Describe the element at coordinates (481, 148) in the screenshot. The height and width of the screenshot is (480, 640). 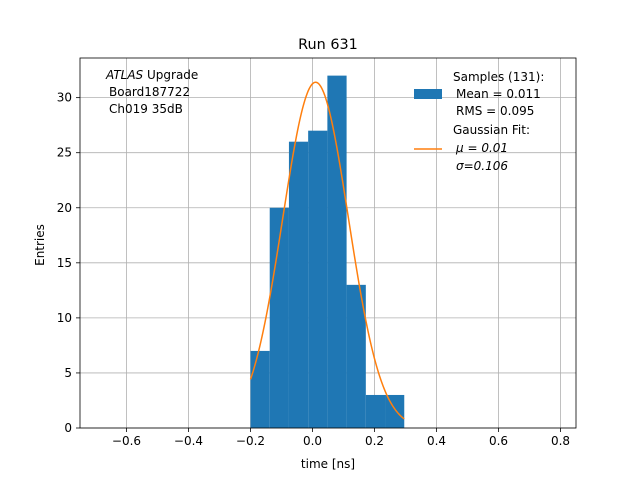
I see `legend-mu-label: μ = 0.01` at that location.